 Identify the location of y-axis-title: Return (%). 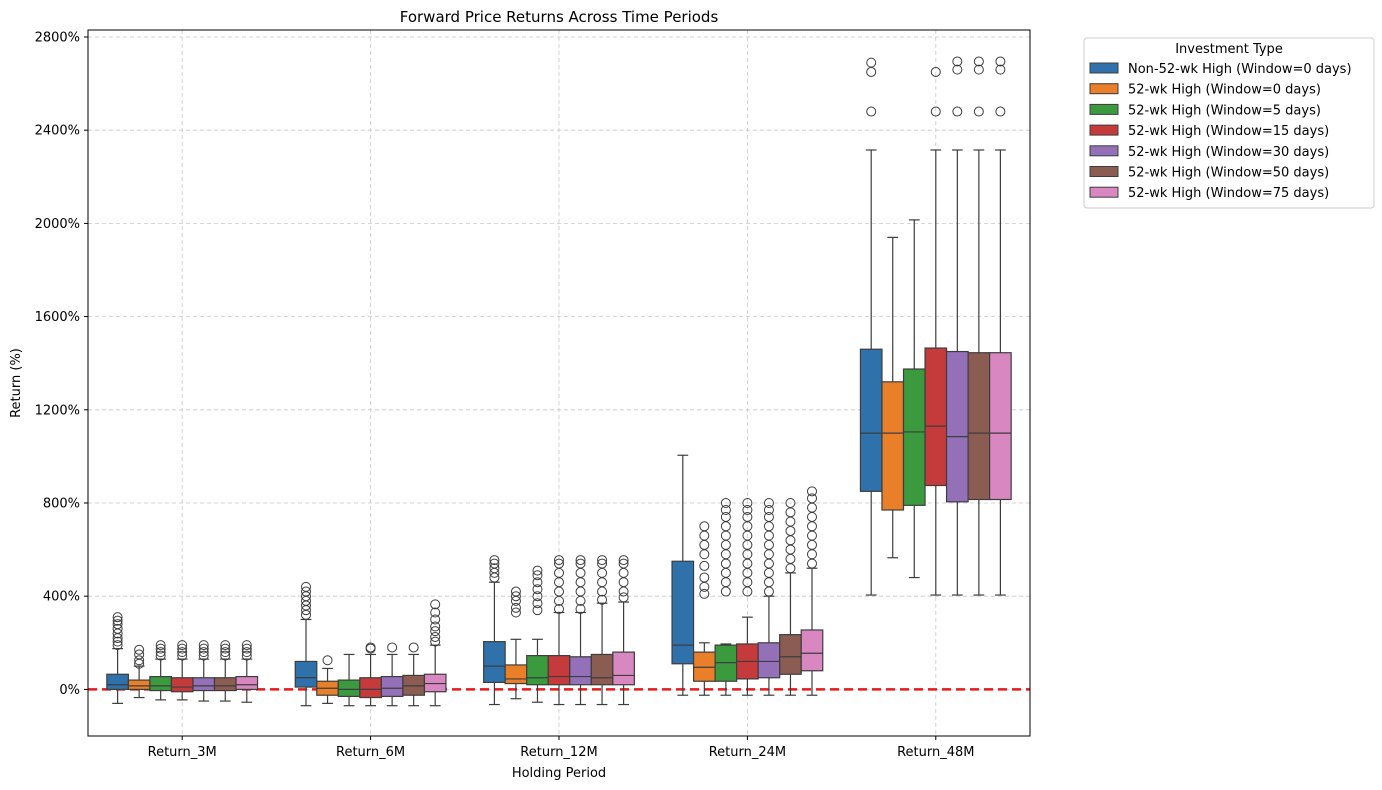
(16, 383).